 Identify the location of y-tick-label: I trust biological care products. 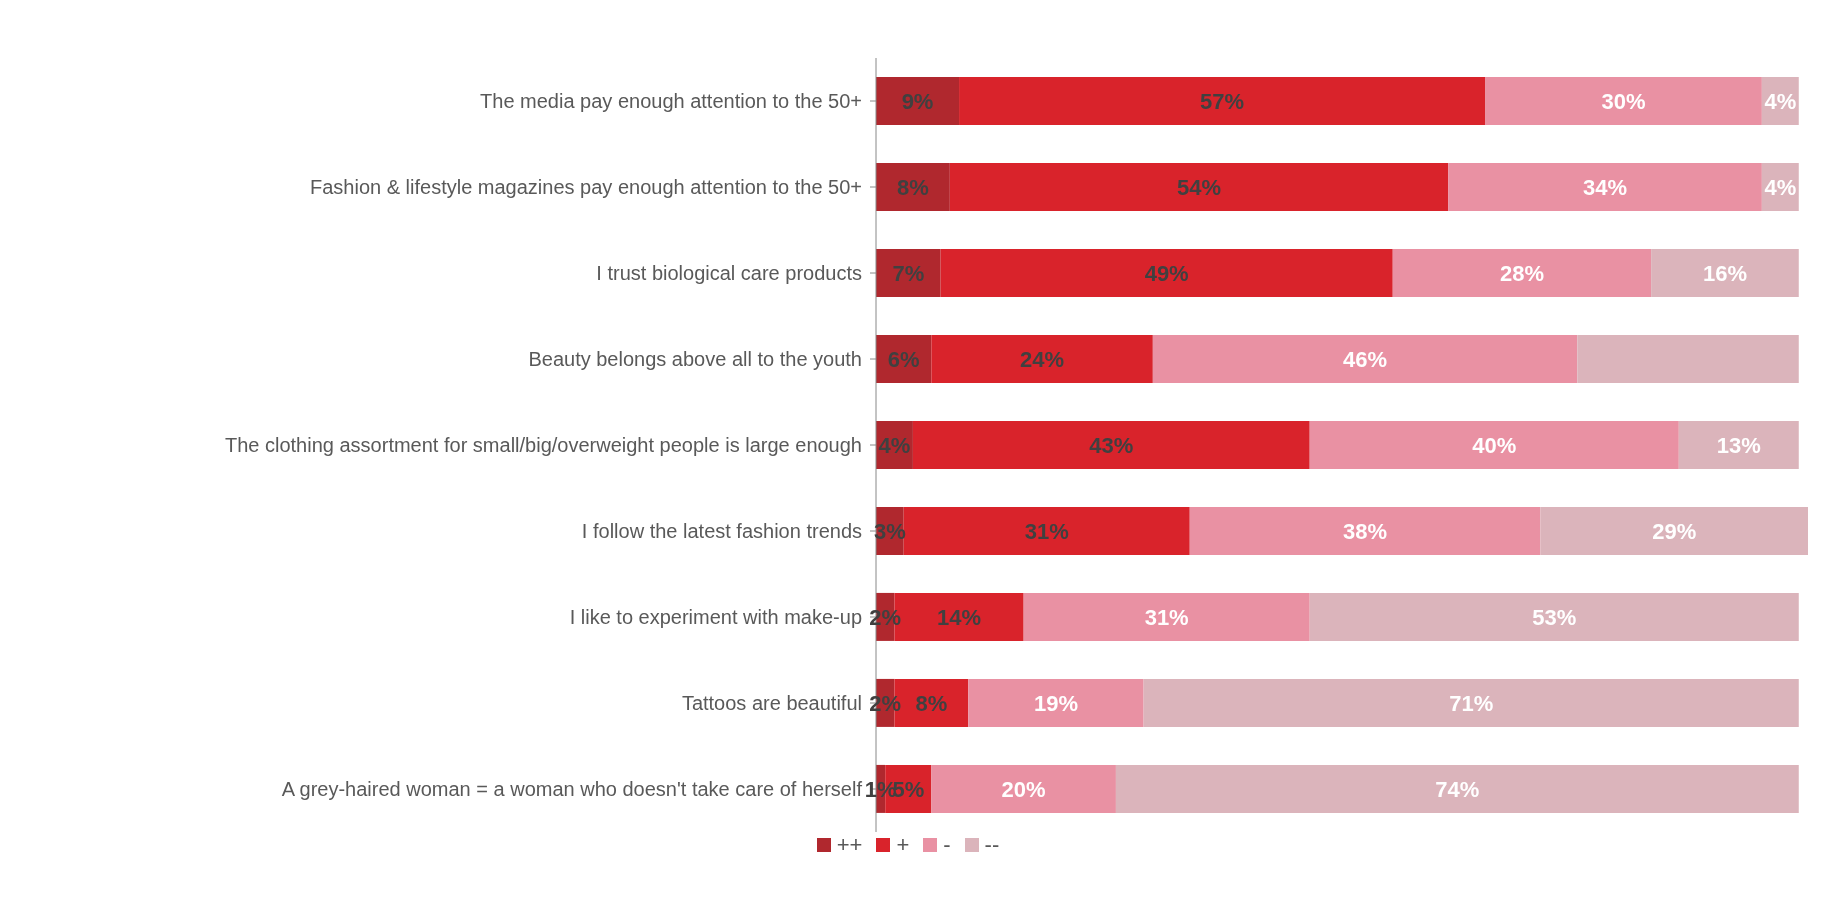
(729, 273).